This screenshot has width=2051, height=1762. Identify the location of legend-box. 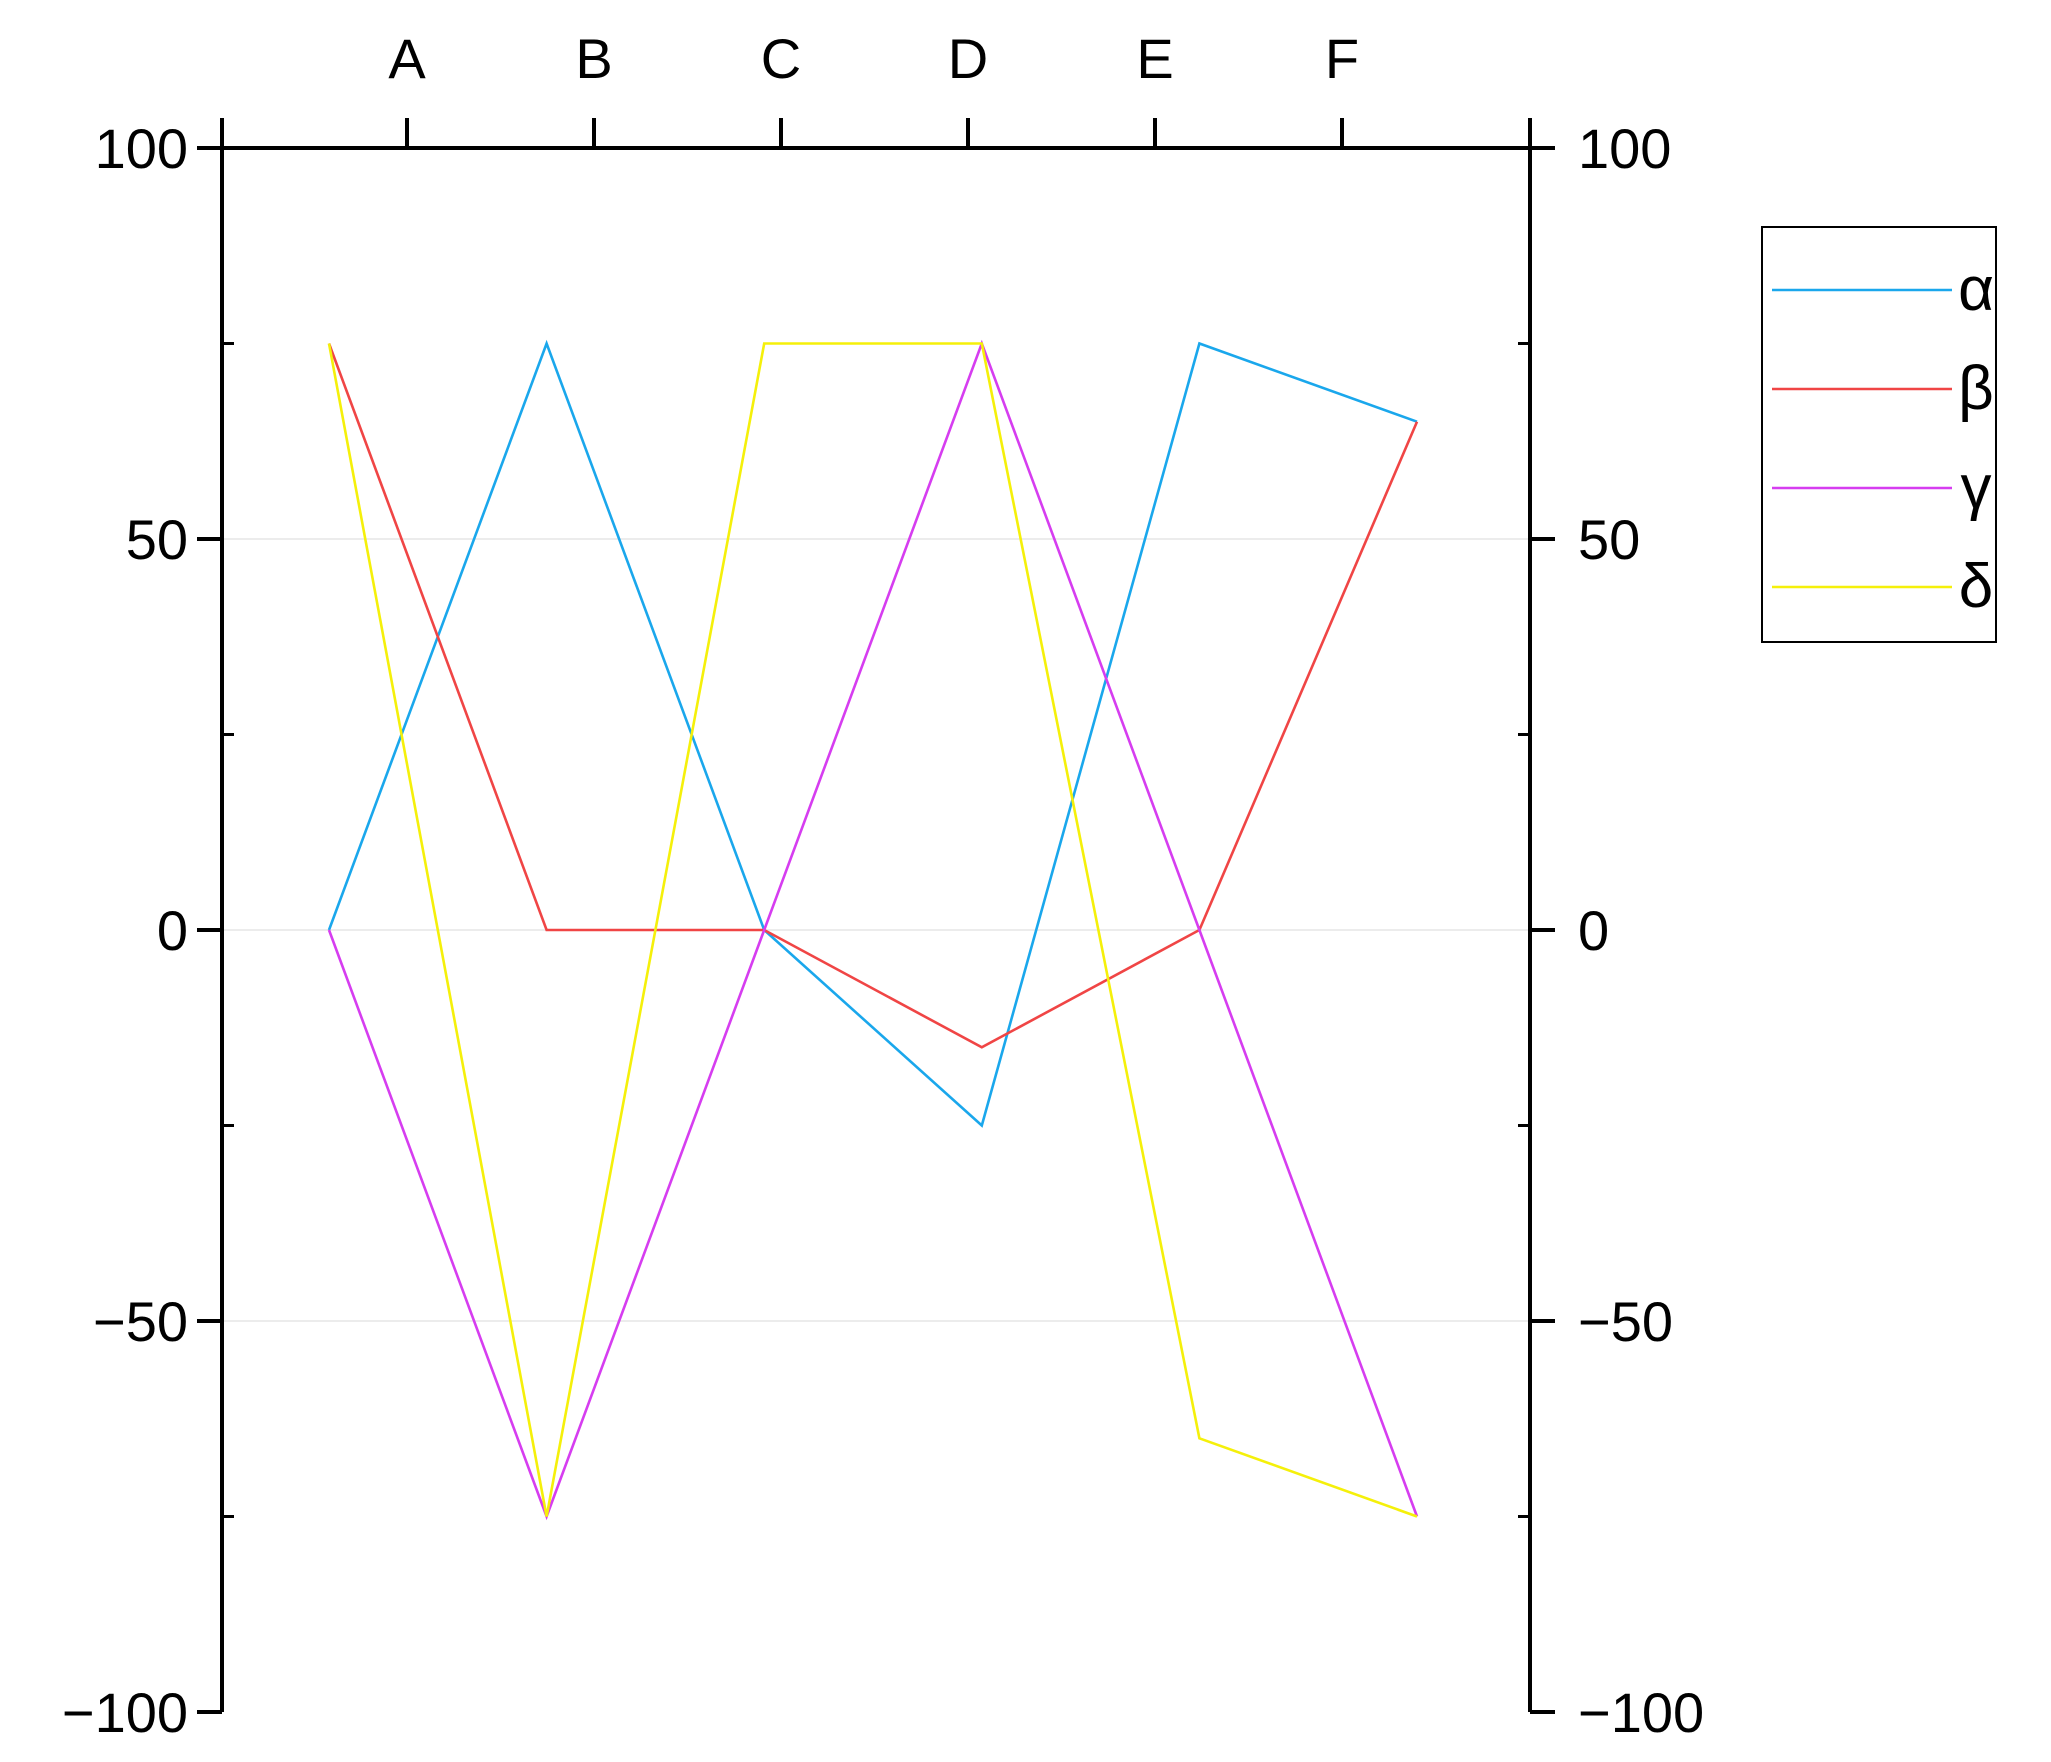
(1879, 434).